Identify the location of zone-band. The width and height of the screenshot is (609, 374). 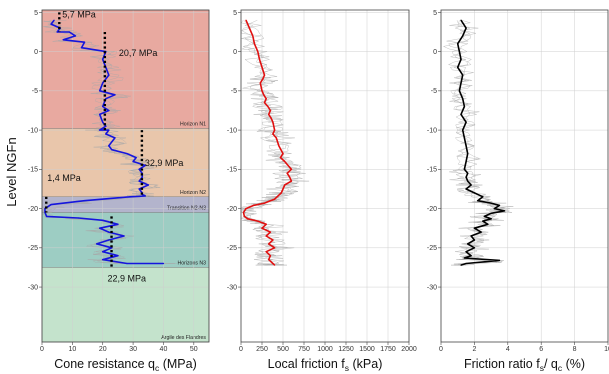
(125, 162).